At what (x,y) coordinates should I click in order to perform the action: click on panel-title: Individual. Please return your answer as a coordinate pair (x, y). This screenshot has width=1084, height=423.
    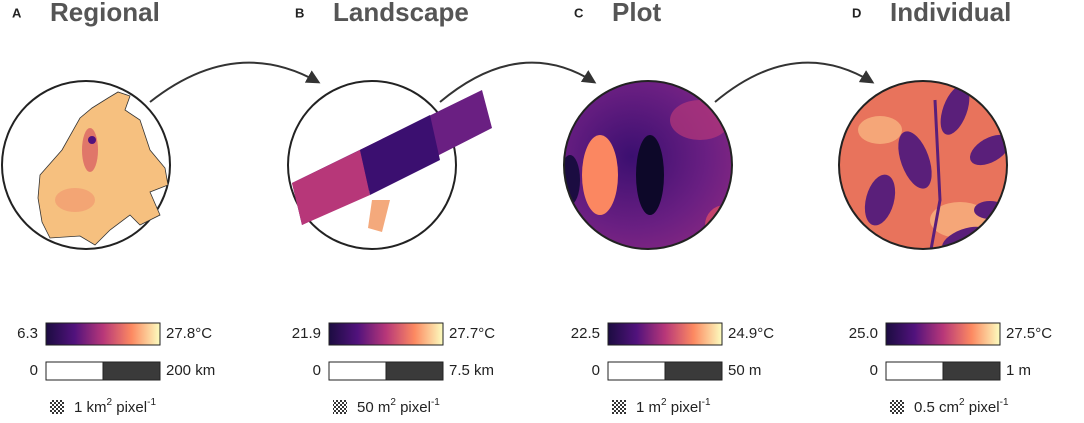
    Looking at the image, I should click on (950, 13).